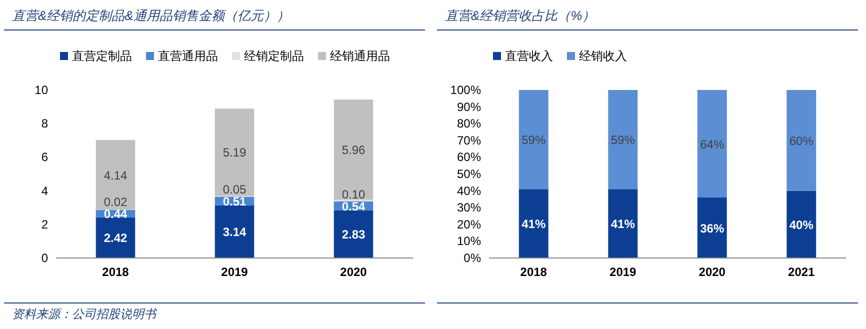 The height and width of the screenshot is (329, 866). What do you see at coordinates (469, 107) in the screenshot?
I see `y-tick-label: 90%` at bounding box center [469, 107].